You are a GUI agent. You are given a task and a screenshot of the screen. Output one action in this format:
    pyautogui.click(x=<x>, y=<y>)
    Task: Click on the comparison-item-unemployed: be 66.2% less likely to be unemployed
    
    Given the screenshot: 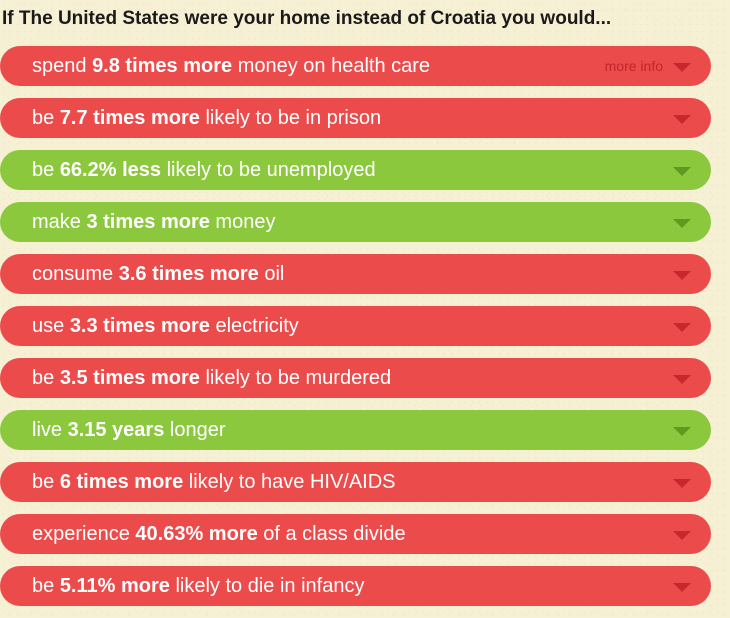 What is the action you would take?
    pyautogui.click(x=355, y=170)
    